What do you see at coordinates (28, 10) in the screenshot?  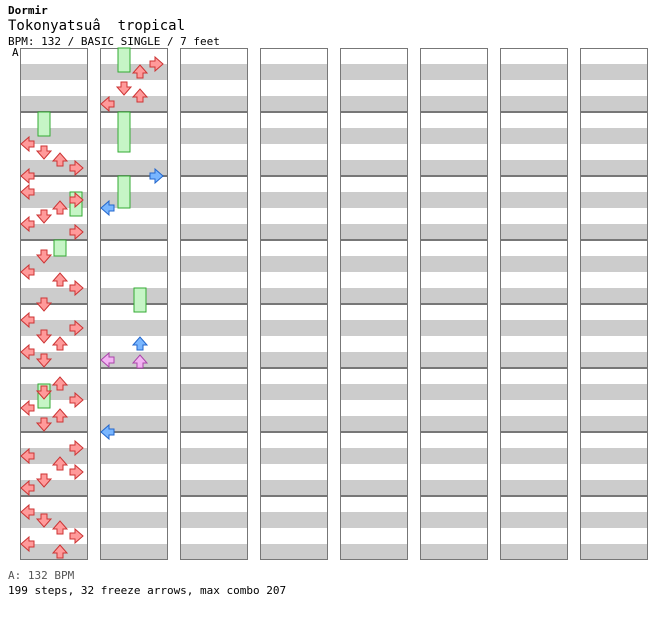 I see `song-artist: Dormir` at bounding box center [28, 10].